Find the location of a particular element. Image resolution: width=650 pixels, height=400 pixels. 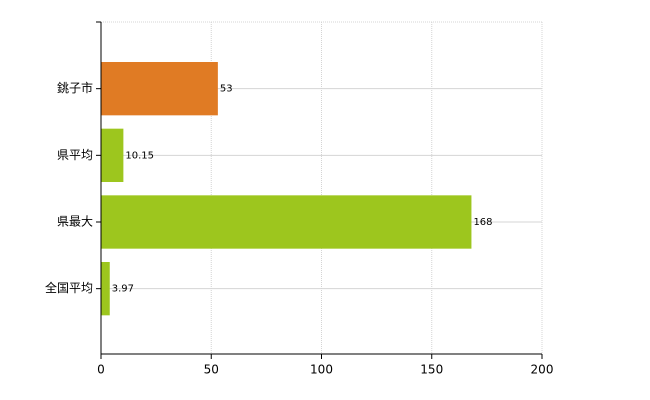

x-tick-label: 150 is located at coordinates (431, 370).